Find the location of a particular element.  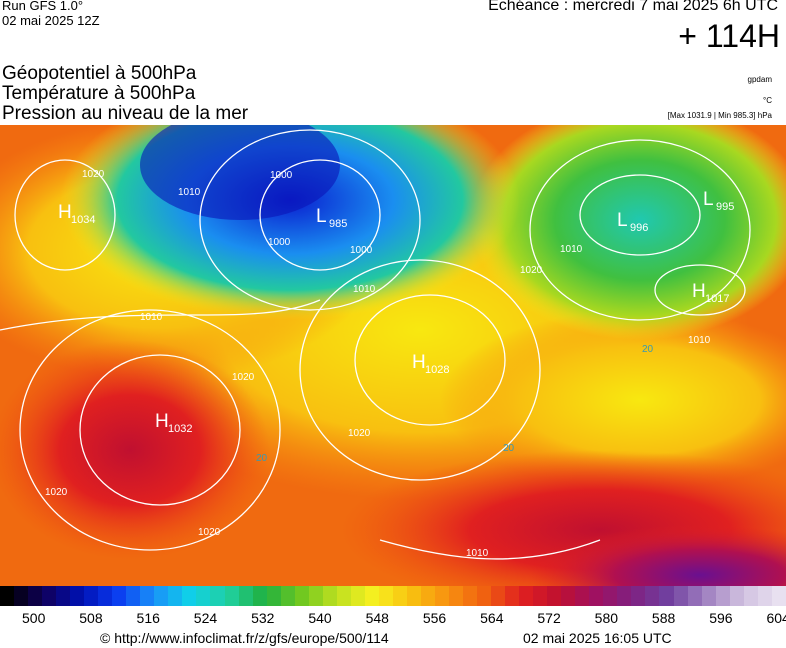

center-value: 1034 is located at coordinates (83, 220).